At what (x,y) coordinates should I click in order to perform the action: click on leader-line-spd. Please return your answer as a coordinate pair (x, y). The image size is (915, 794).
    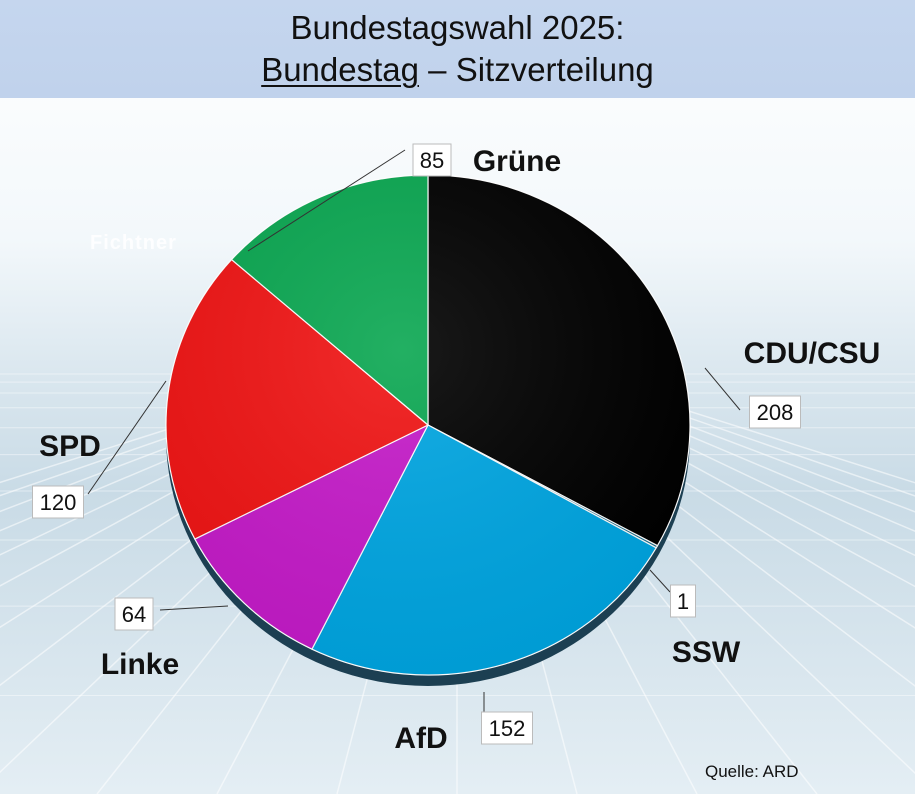
    Looking at the image, I should click on (127, 437).